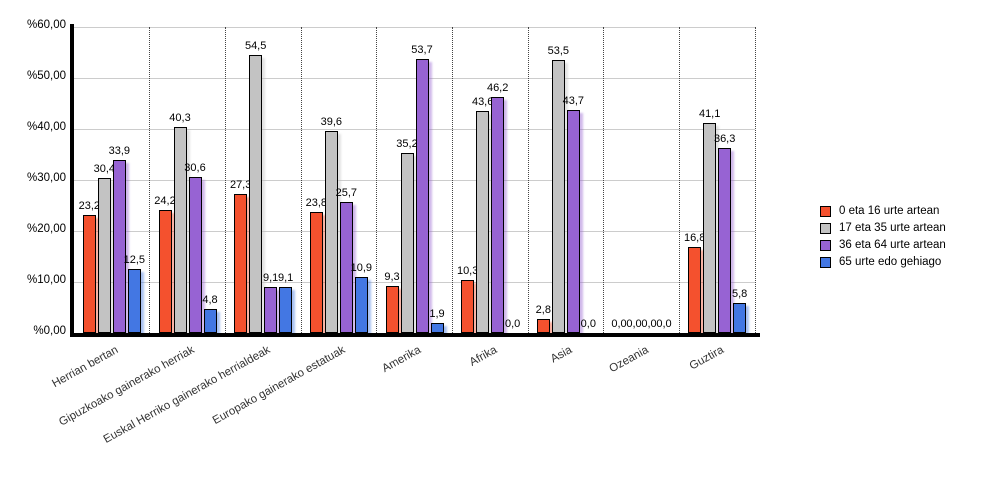  I want to click on bar-value-label: 35,2, so click(407, 144).